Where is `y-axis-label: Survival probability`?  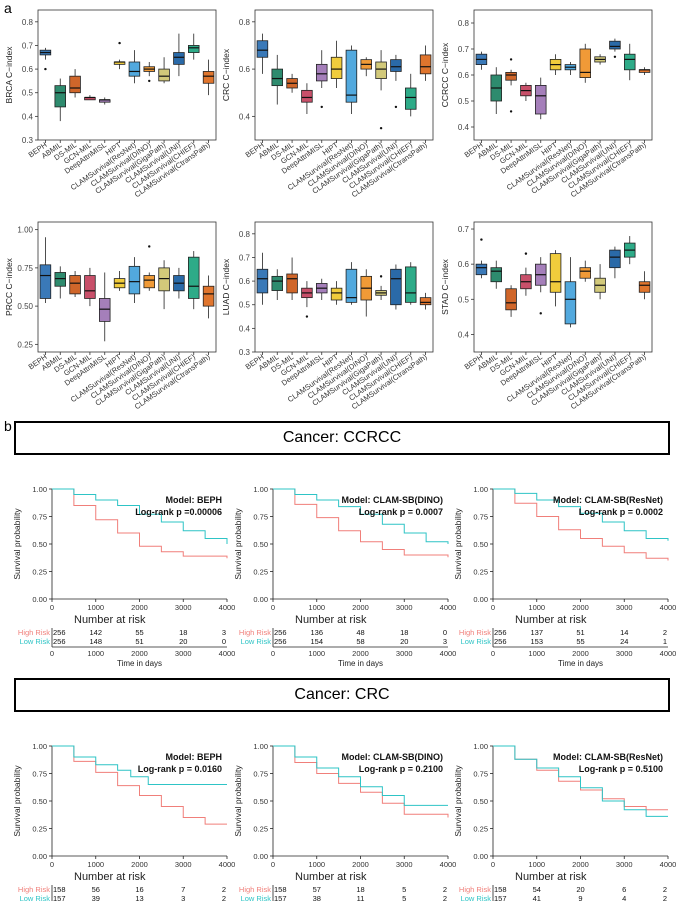 y-axis-label: Survival probability is located at coordinates (458, 801).